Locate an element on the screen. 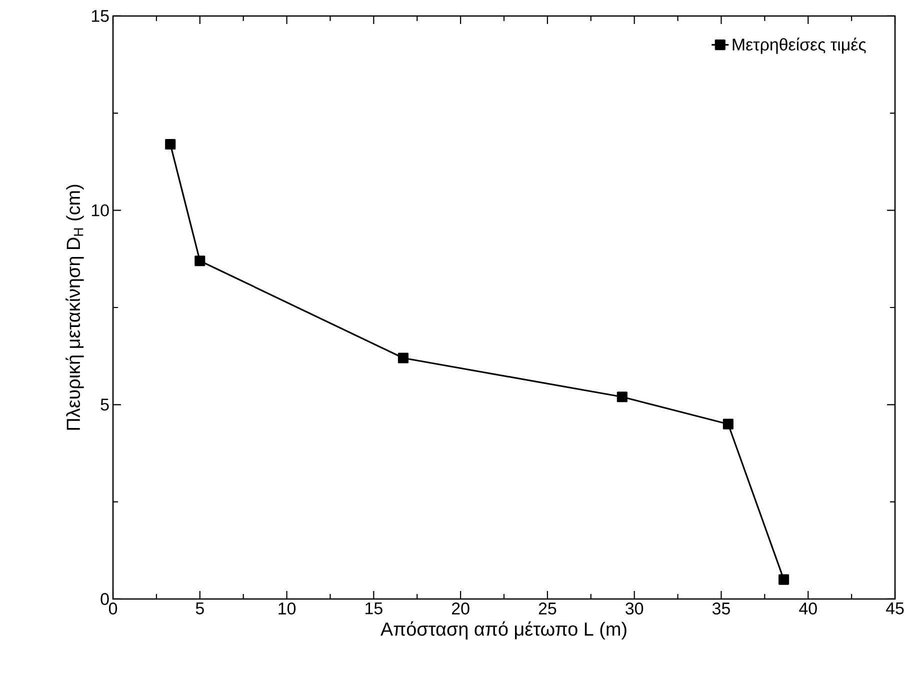  x-tick-label: 40 is located at coordinates (808, 608).